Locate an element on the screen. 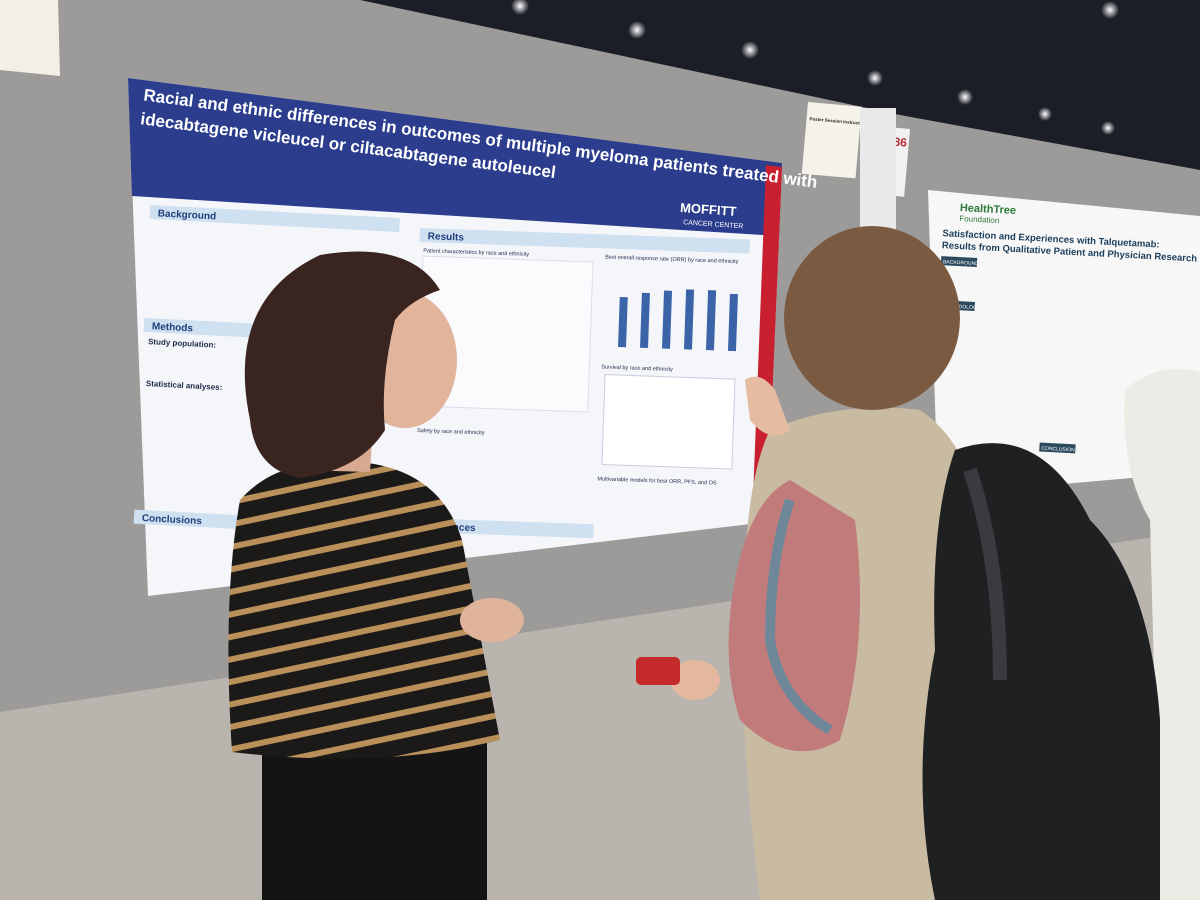 The image size is (1200, 900). phone is located at coordinates (658, 671).